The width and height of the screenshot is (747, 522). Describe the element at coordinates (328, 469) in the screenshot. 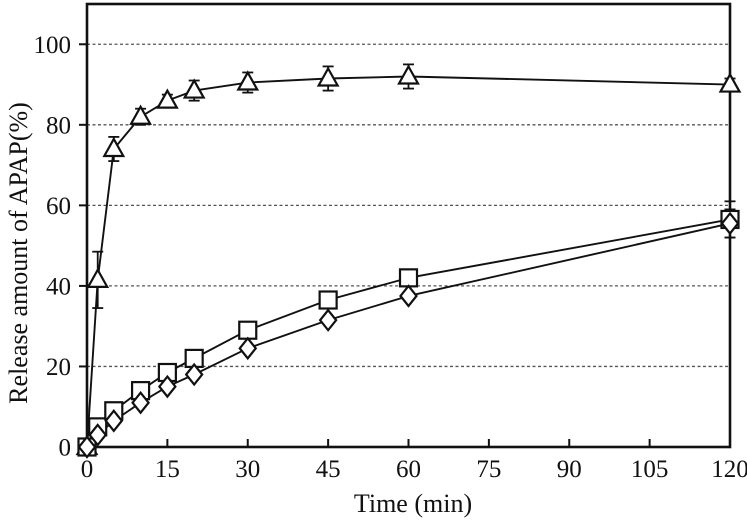

I see `x-tick-label-45: 45` at that location.